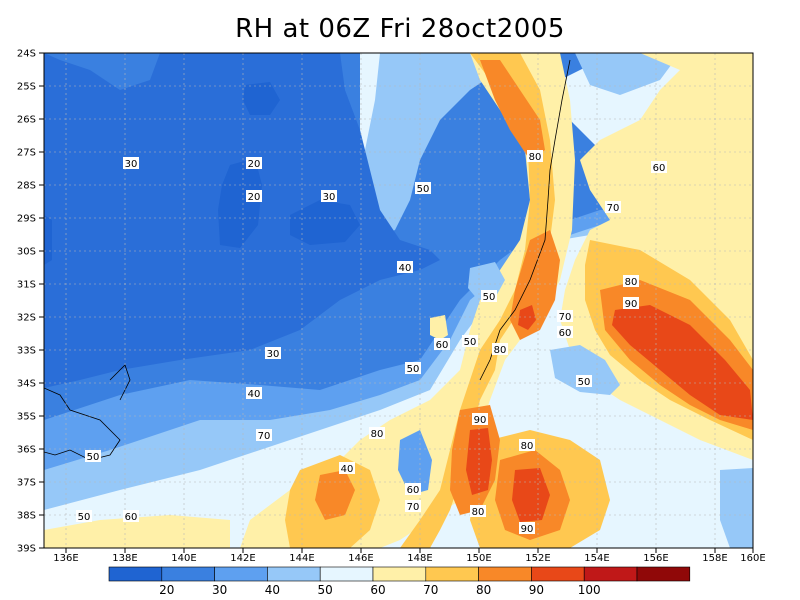  What do you see at coordinates (26, 186) in the screenshot?
I see `lat-tick-label: 28S` at bounding box center [26, 186].